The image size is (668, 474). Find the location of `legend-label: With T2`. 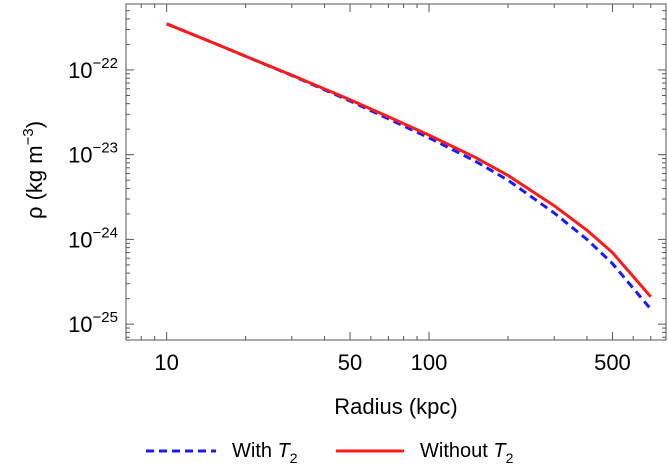

legend-label: With T2 is located at coordinates (265, 453).